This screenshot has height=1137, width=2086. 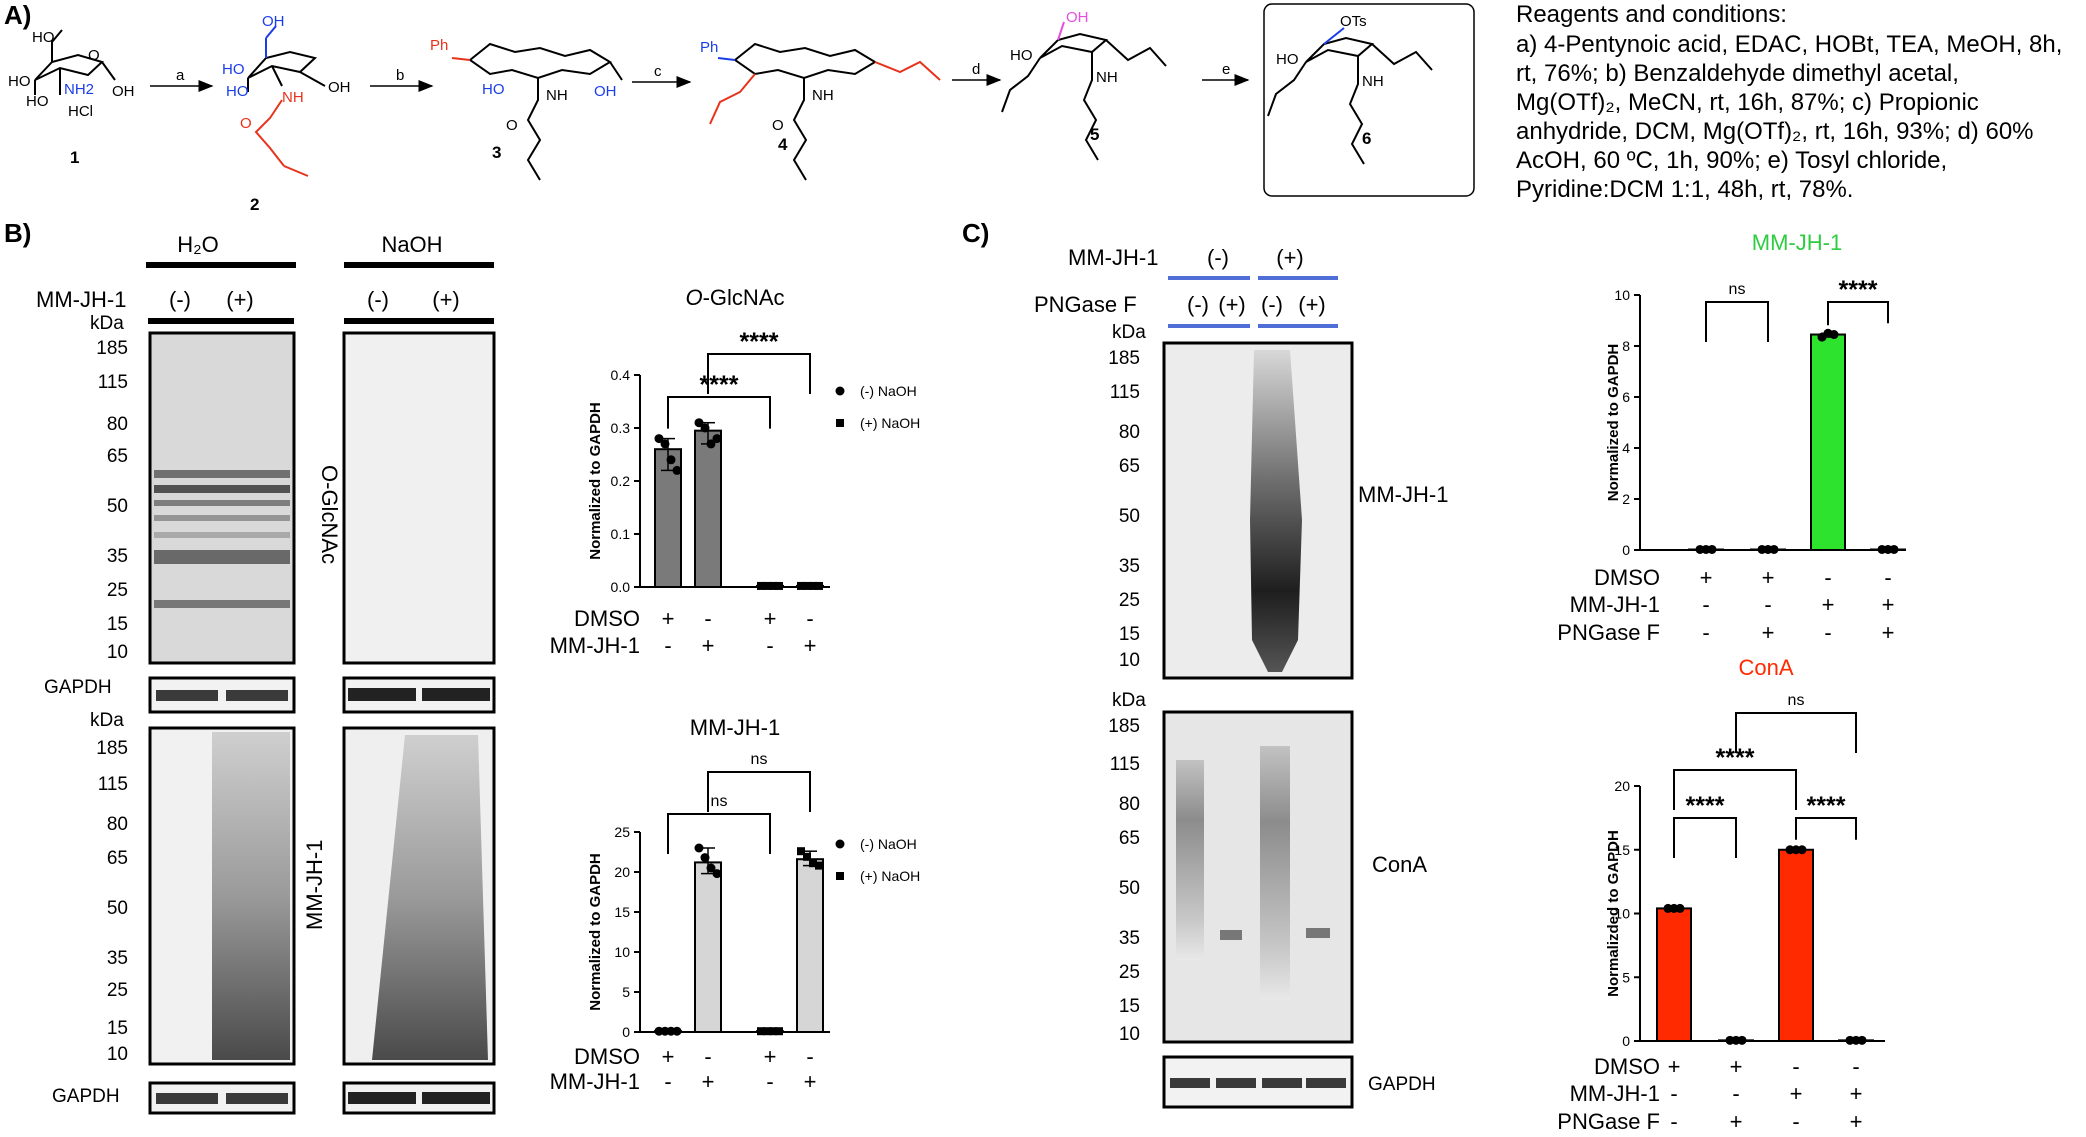 What do you see at coordinates (1627, 1066) in the screenshot?
I see `condition-label: DMSO` at bounding box center [1627, 1066].